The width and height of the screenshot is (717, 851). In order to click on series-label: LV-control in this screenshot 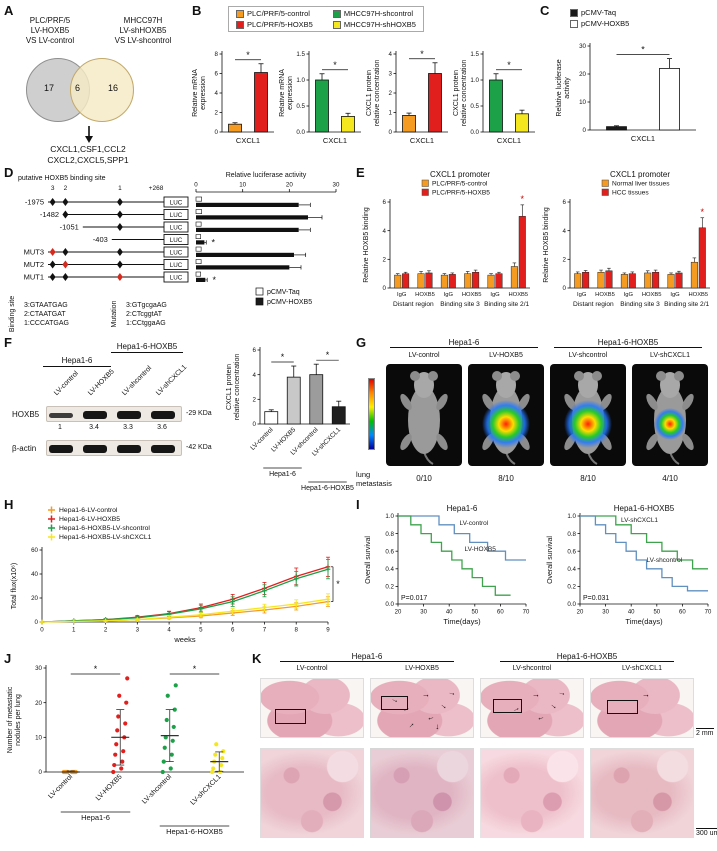, I will do `click(473, 523)`.